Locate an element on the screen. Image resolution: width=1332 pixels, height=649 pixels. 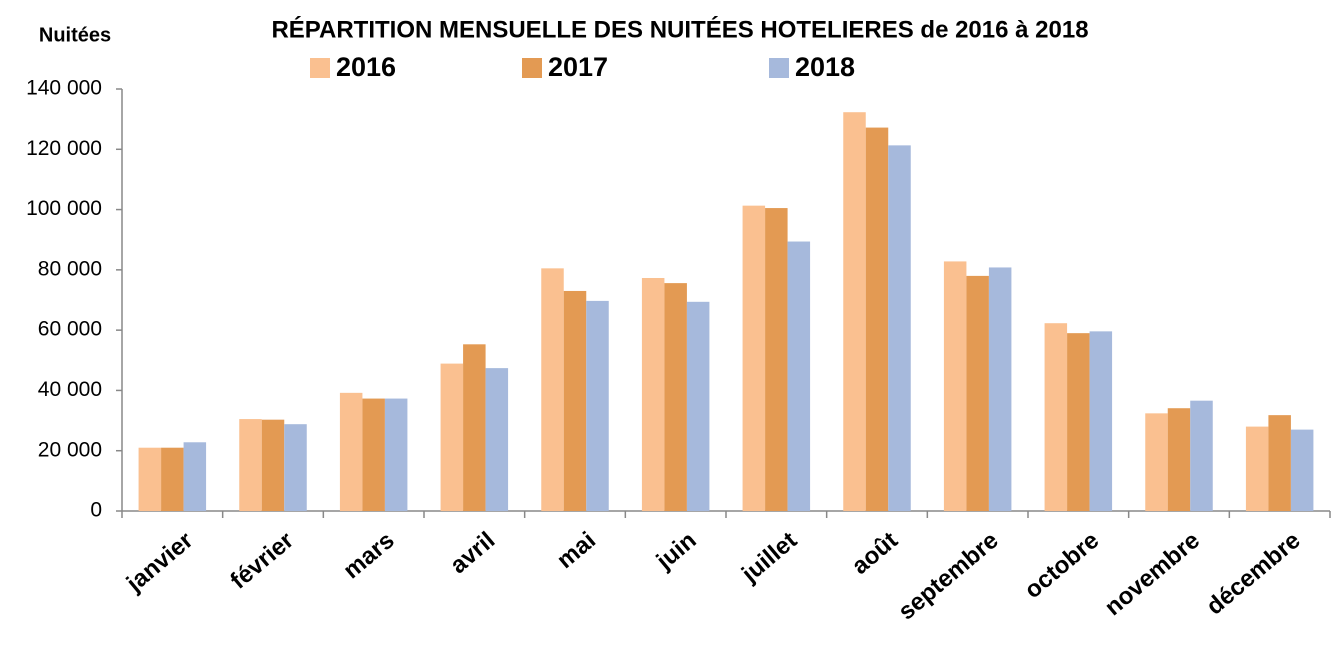
legend-label: 2017 is located at coordinates (578, 67).